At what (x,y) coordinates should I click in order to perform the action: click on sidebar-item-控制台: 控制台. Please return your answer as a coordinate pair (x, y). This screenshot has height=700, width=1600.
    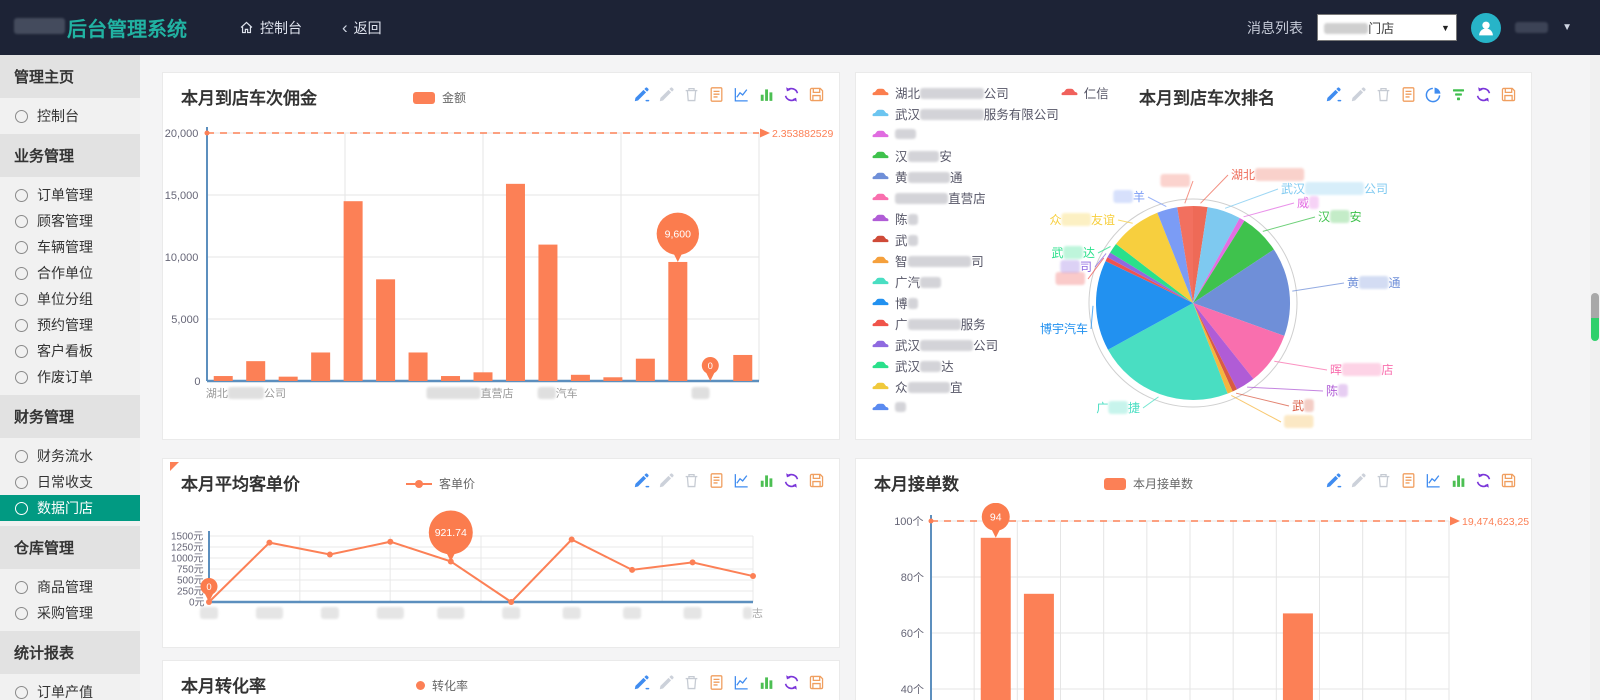
    Looking at the image, I should click on (70, 116).